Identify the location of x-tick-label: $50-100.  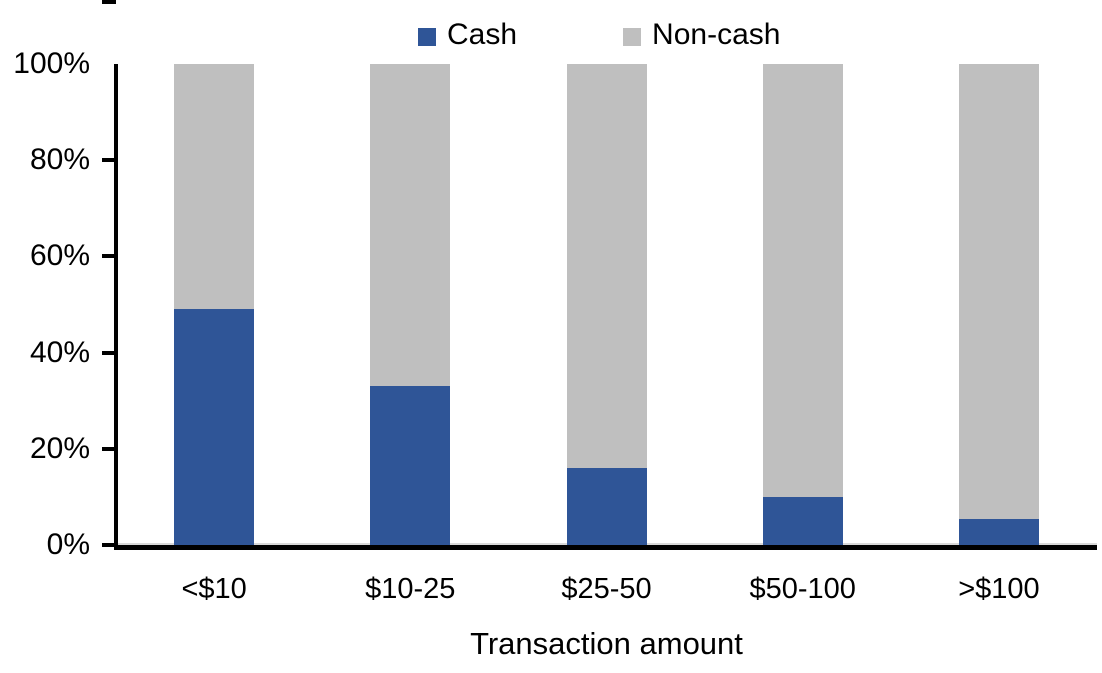
(802, 589).